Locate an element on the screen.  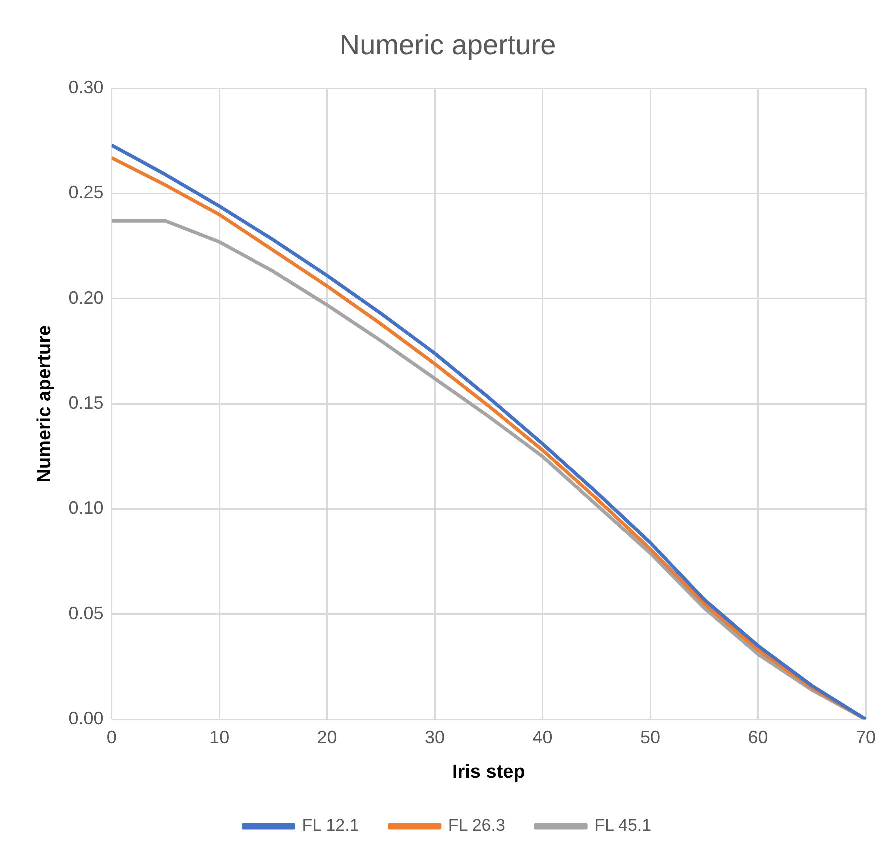
y-tick-label: 0.20 is located at coordinates (86, 298).